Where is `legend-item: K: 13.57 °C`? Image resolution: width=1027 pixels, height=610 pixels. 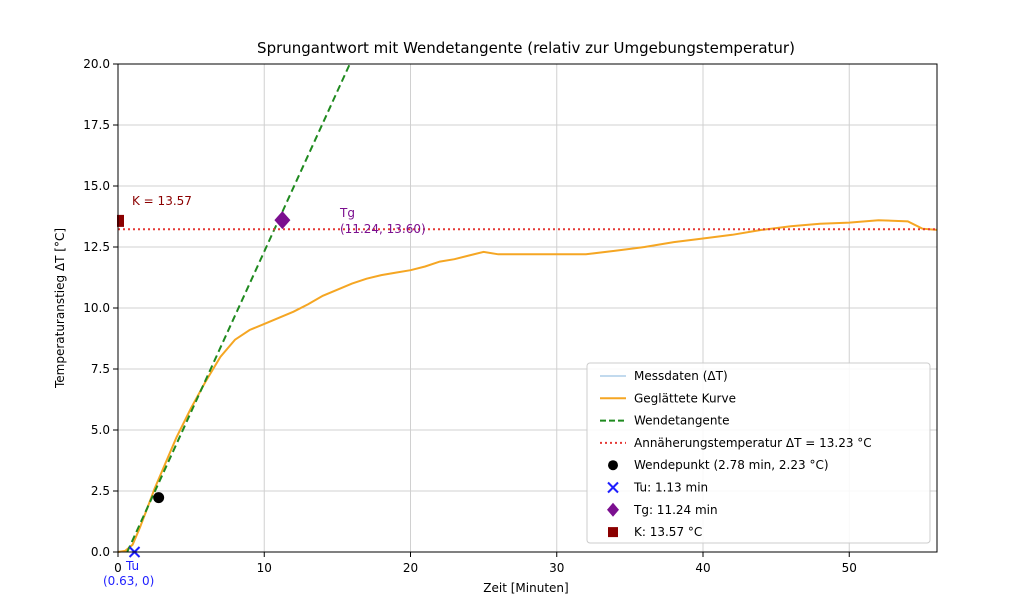
legend-item: K: 13.57 °C is located at coordinates (655, 532).